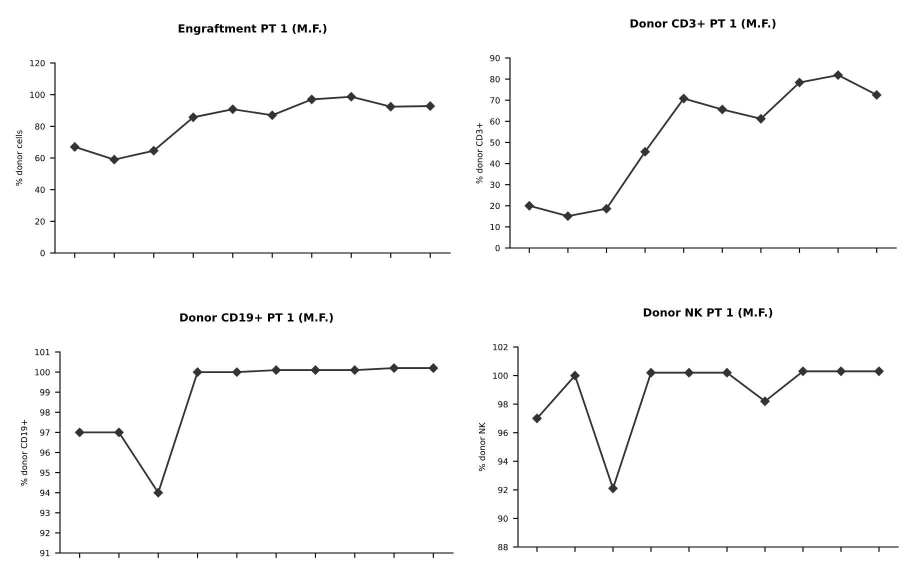  Describe the element at coordinates (24, 453) in the screenshot. I see `y-axis-title: % donor CD19+` at that location.